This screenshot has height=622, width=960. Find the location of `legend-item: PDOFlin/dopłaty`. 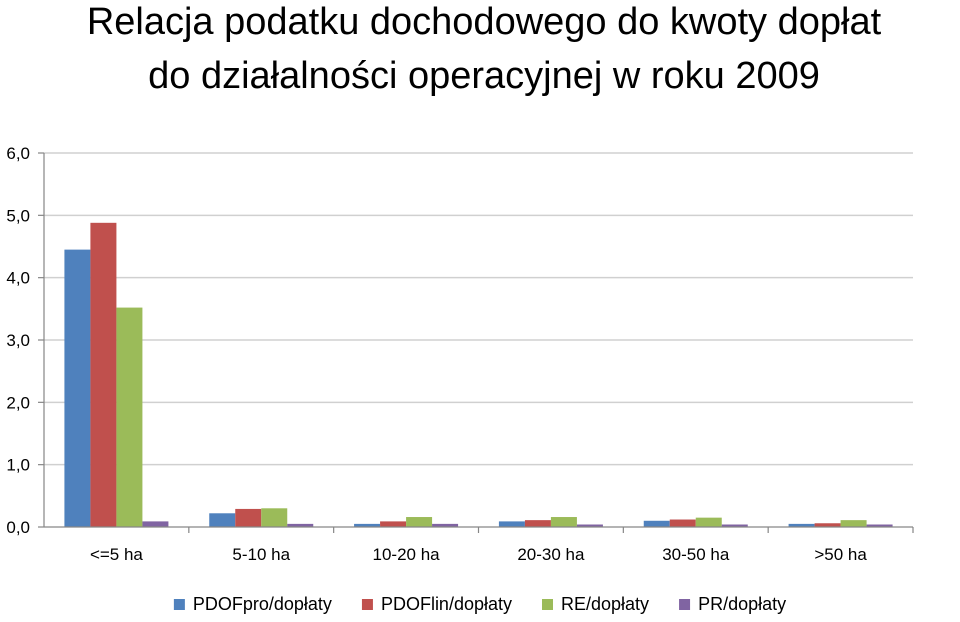

legend-item: PDOFlin/dopłaty is located at coordinates (436, 604).